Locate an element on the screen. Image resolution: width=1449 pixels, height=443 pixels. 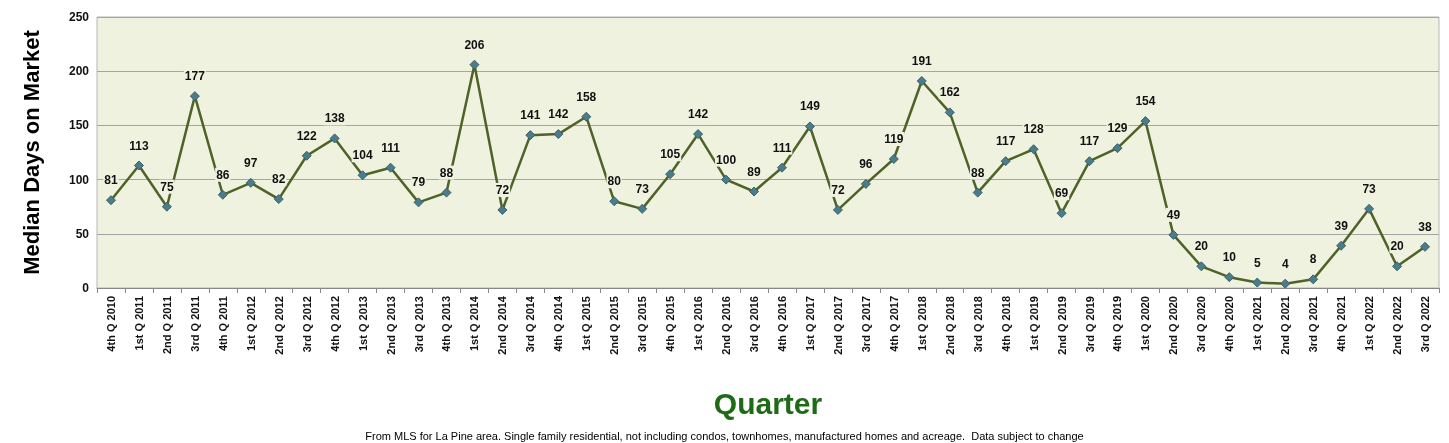
x-tick-label: 1st Q 2019 is located at coordinates (1033, 324).